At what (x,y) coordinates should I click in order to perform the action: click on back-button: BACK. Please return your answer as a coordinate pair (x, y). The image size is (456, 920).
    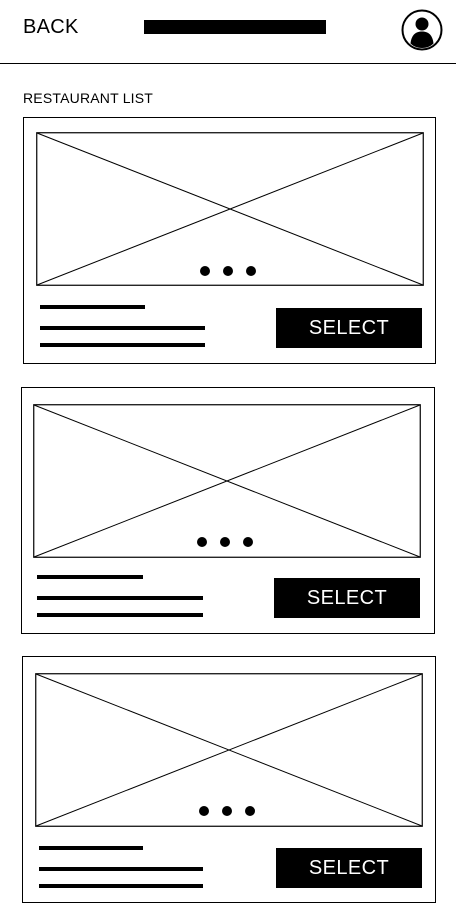
    Looking at the image, I should click on (51, 27).